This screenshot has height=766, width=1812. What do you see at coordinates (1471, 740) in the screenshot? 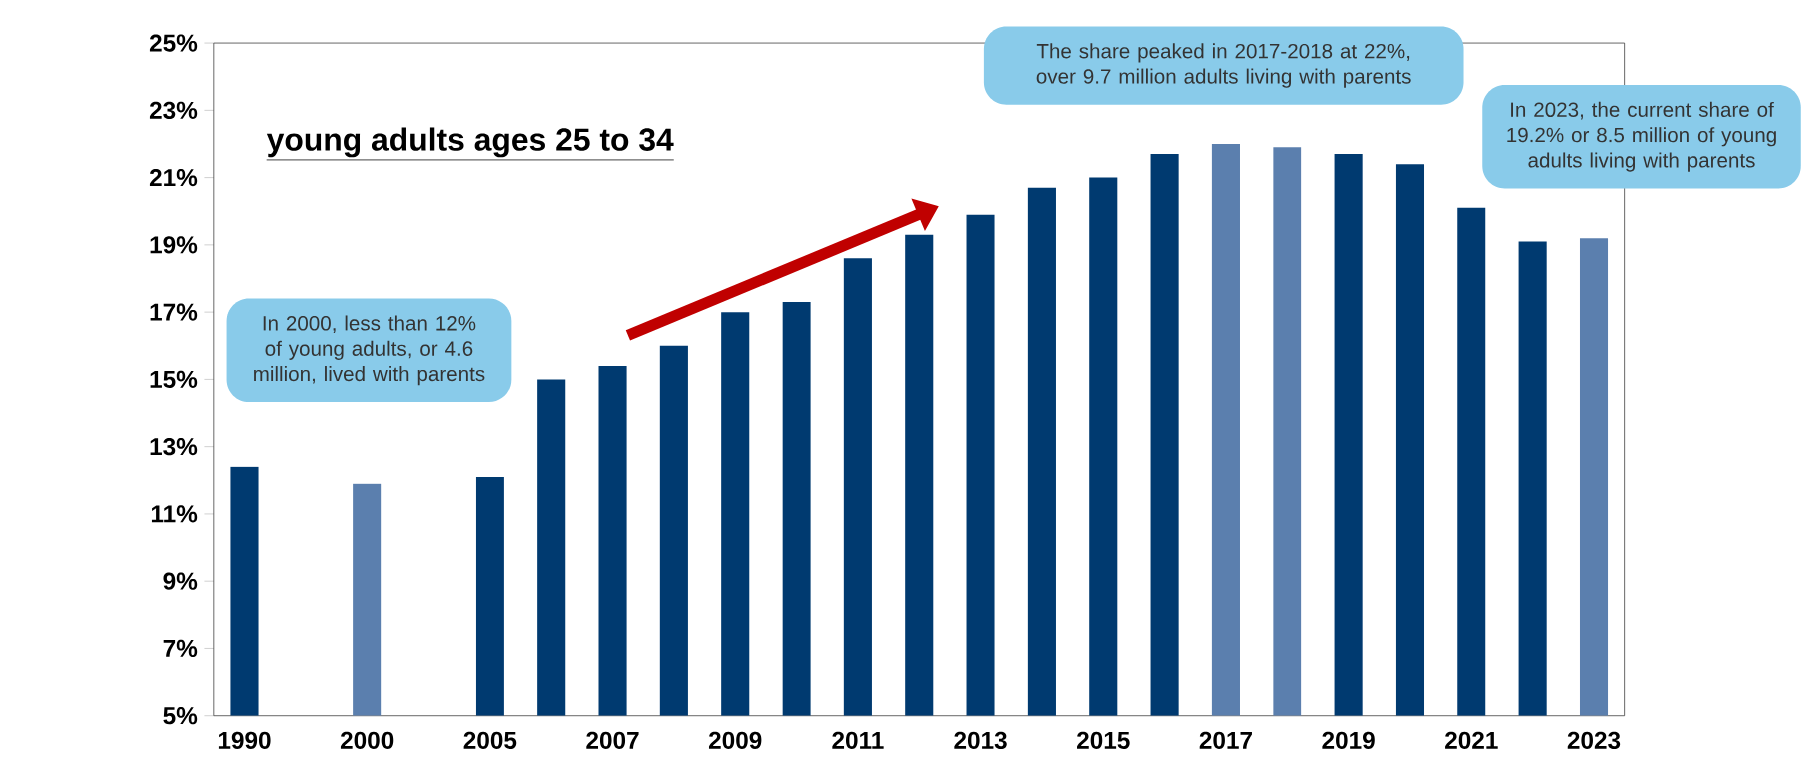
I see `x-tick-label: 2021` at bounding box center [1471, 740].